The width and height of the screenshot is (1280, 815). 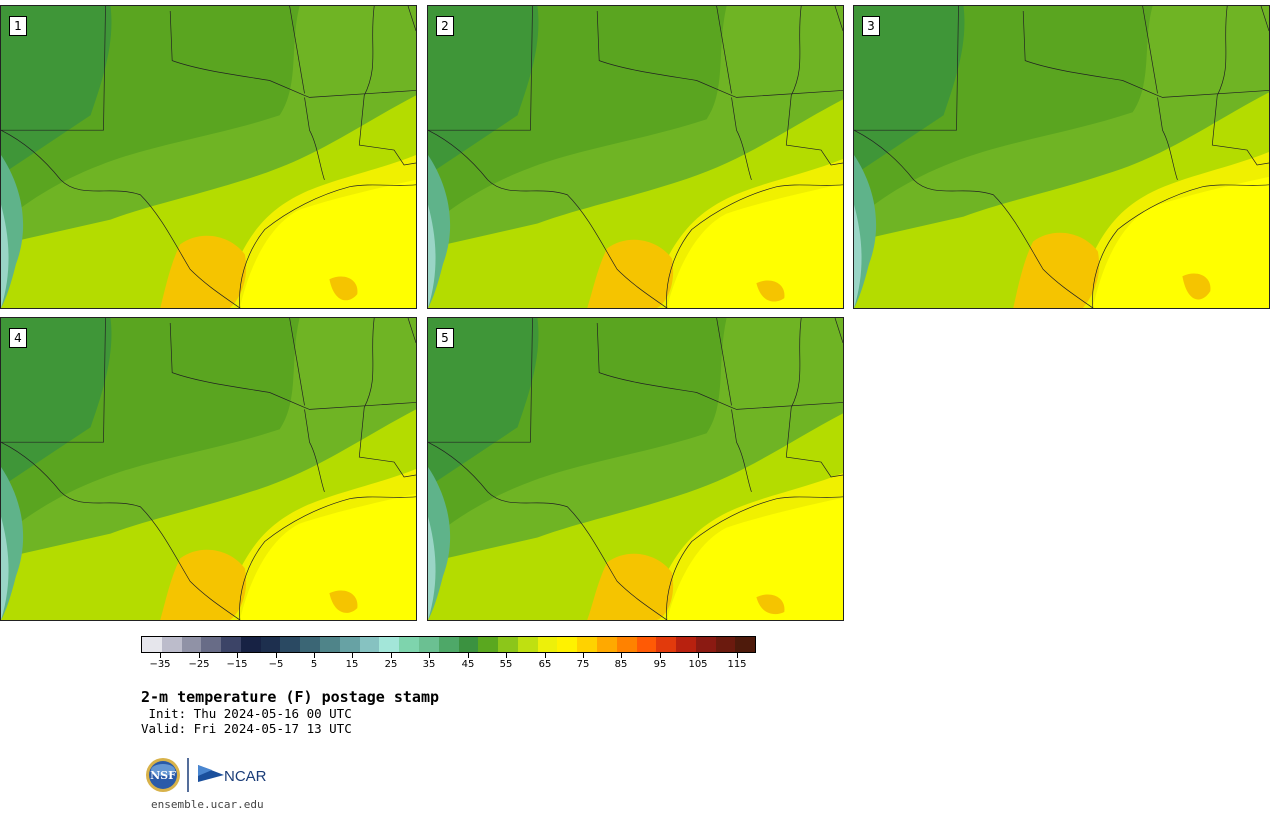 I want to click on panel-number: 2, so click(x=445, y=26).